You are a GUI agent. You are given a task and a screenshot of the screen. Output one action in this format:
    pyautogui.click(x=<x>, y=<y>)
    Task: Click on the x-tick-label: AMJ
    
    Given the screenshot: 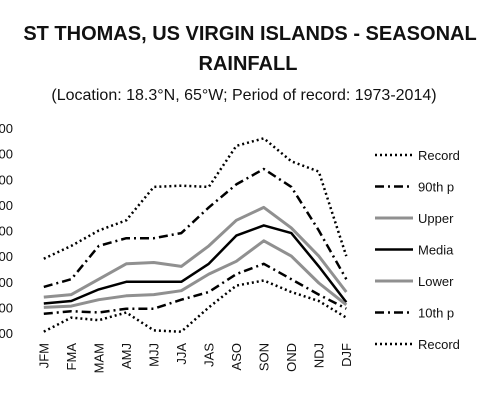 What is the action you would take?
    pyautogui.click(x=126, y=356)
    